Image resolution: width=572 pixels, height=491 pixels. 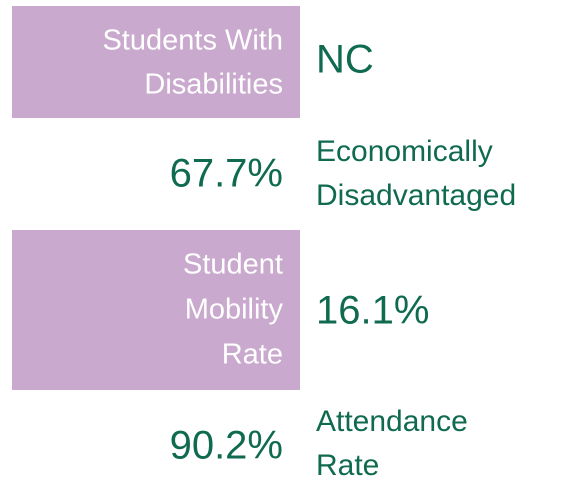 What do you see at coordinates (226, 174) in the screenshot?
I see `value: 67.7%` at bounding box center [226, 174].